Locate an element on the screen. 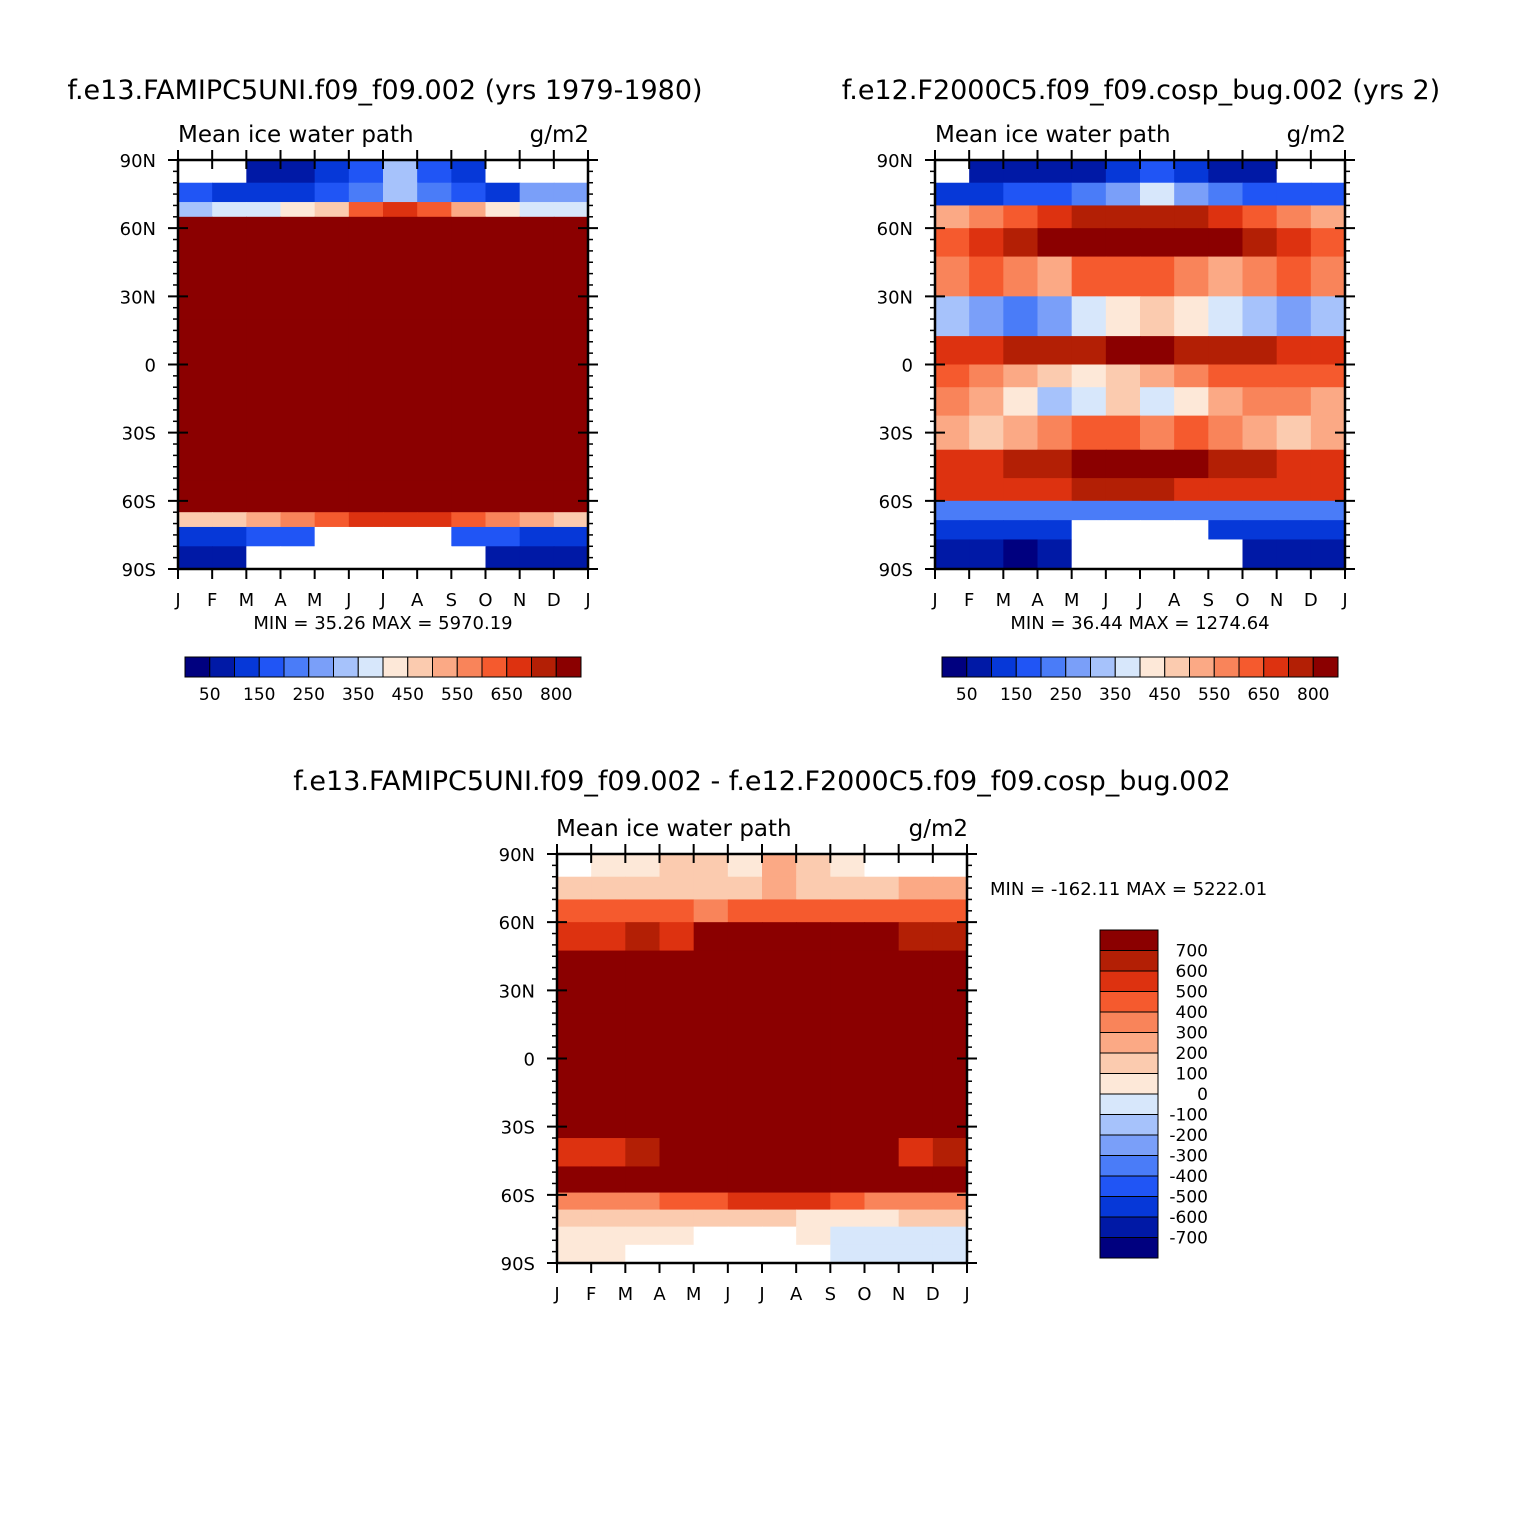  panel-1-subtitle: Mean ice water path is located at coordinates (296, 135).